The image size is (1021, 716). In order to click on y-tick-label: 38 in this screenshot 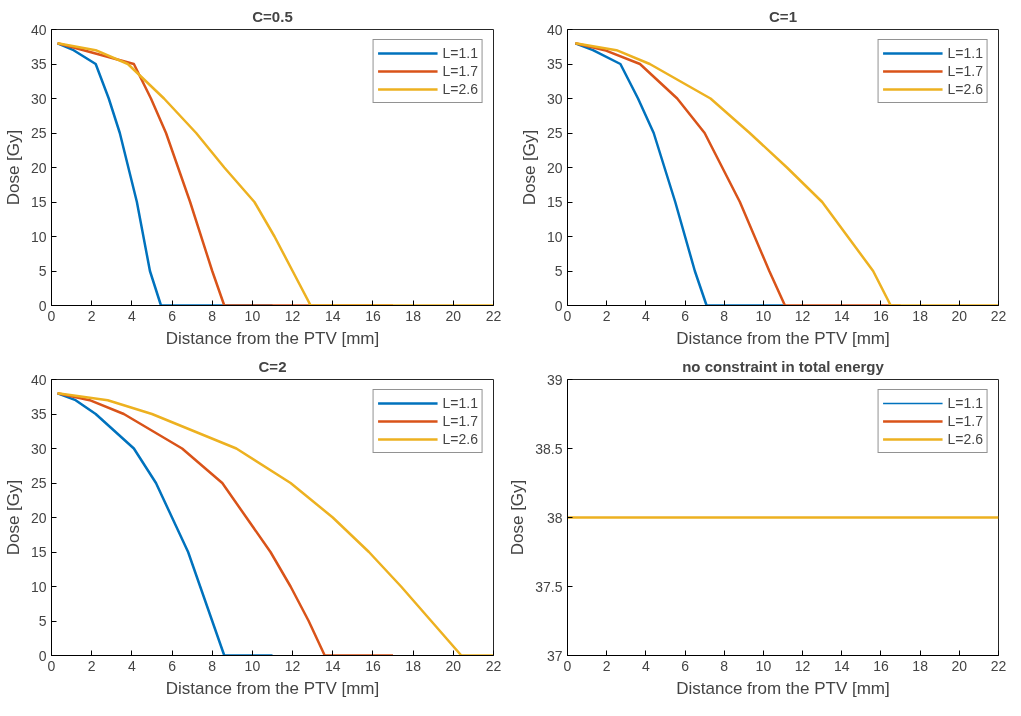, I will do `click(554, 517)`.